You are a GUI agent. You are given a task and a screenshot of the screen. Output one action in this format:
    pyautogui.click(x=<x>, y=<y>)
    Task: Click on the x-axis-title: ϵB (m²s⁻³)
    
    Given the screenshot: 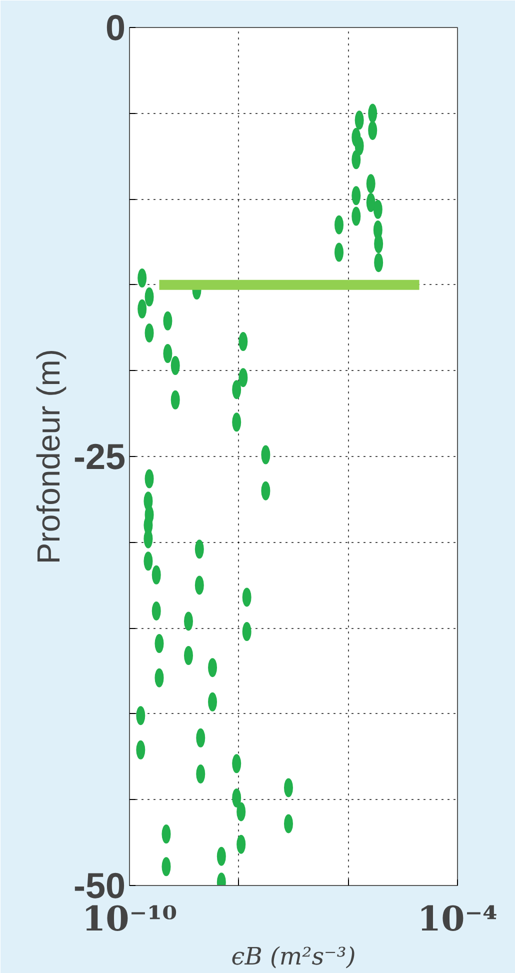 What is the action you would take?
    pyautogui.click(x=293, y=956)
    